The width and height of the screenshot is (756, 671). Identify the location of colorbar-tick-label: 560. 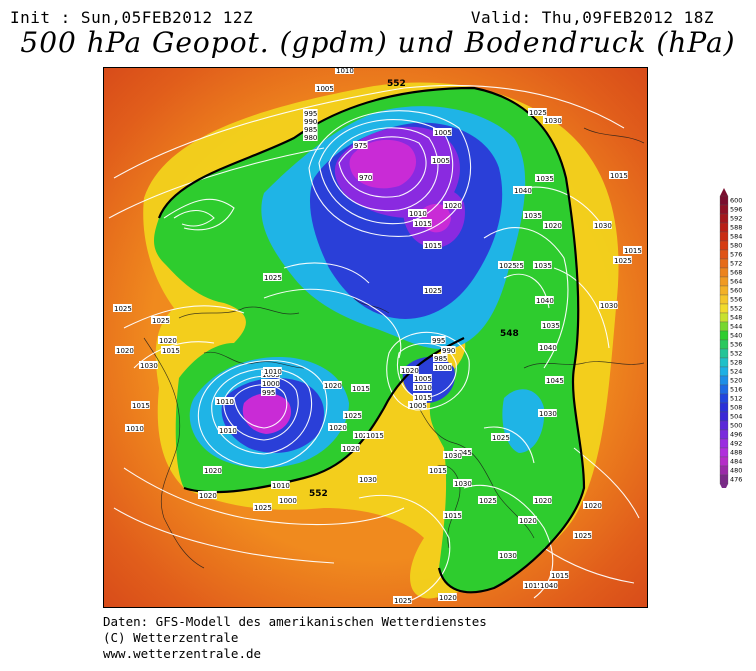
(736, 291).